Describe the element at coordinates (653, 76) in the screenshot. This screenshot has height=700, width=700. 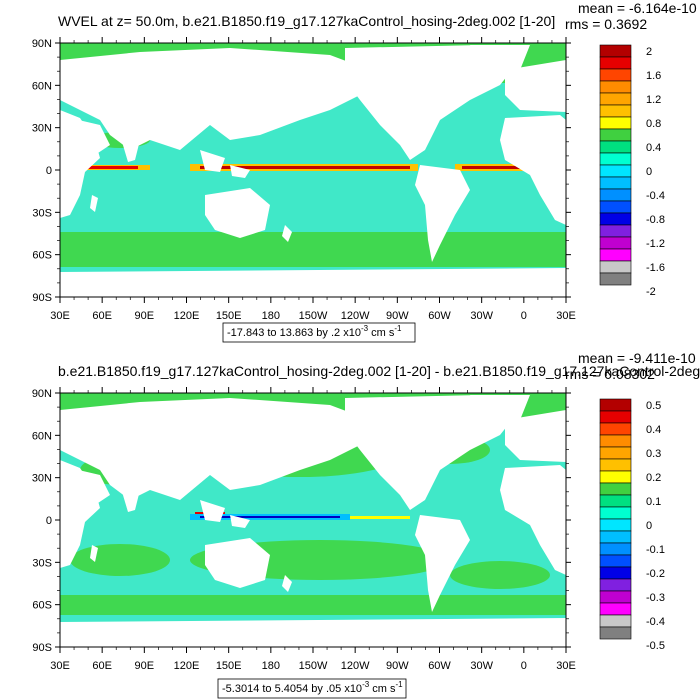
I see `colorbar-label: 1.6` at that location.